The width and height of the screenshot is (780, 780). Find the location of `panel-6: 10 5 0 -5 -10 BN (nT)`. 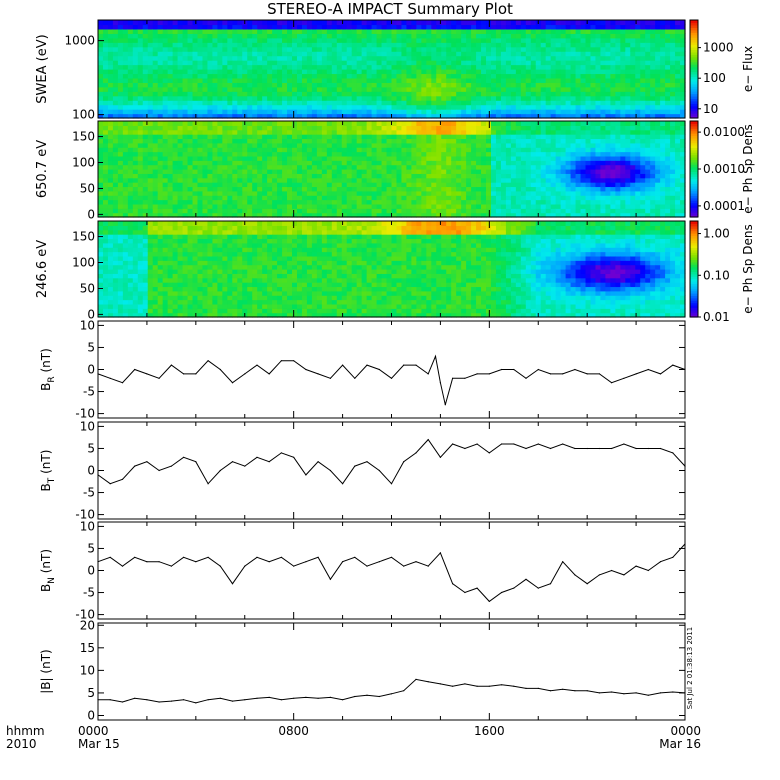

panel-6: 10 5 0 -5 -10 BN (nT) is located at coordinates (362, 570).